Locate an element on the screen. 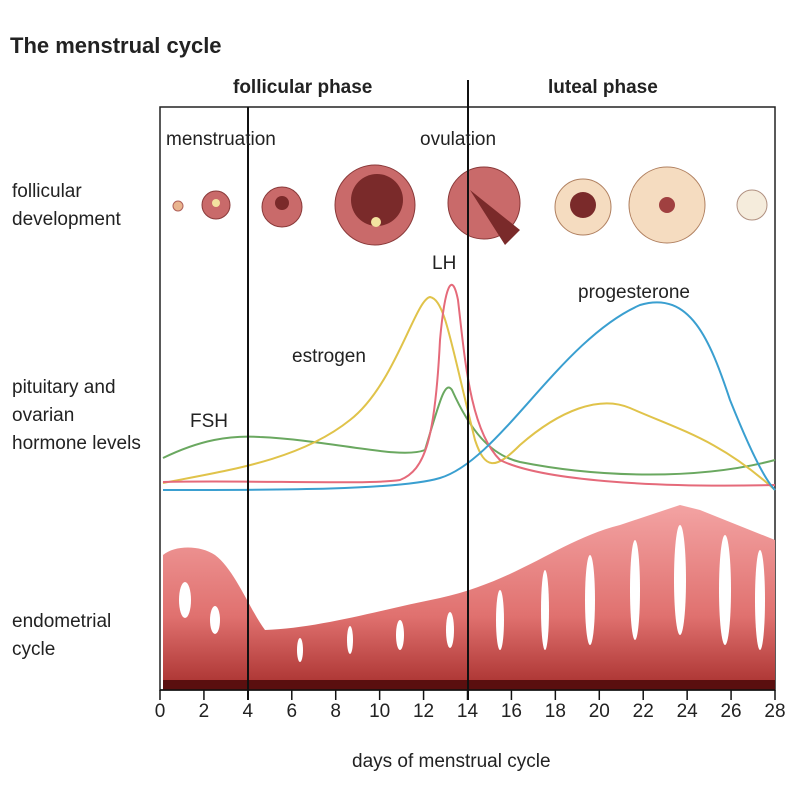  row-label: follicular development is located at coordinates (66, 205).